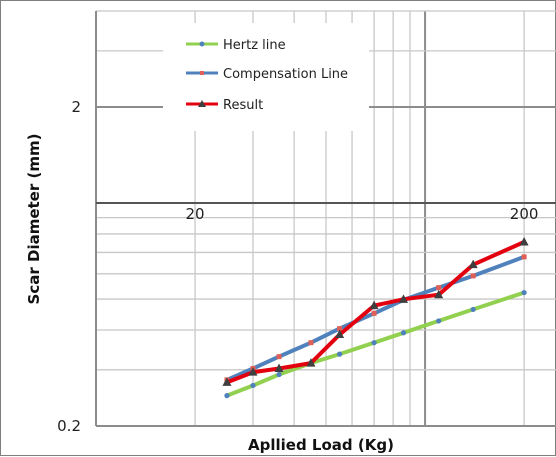 The width and height of the screenshot is (556, 457). Describe the element at coordinates (195, 214) in the screenshot. I see `x-tick-label: 20` at that location.